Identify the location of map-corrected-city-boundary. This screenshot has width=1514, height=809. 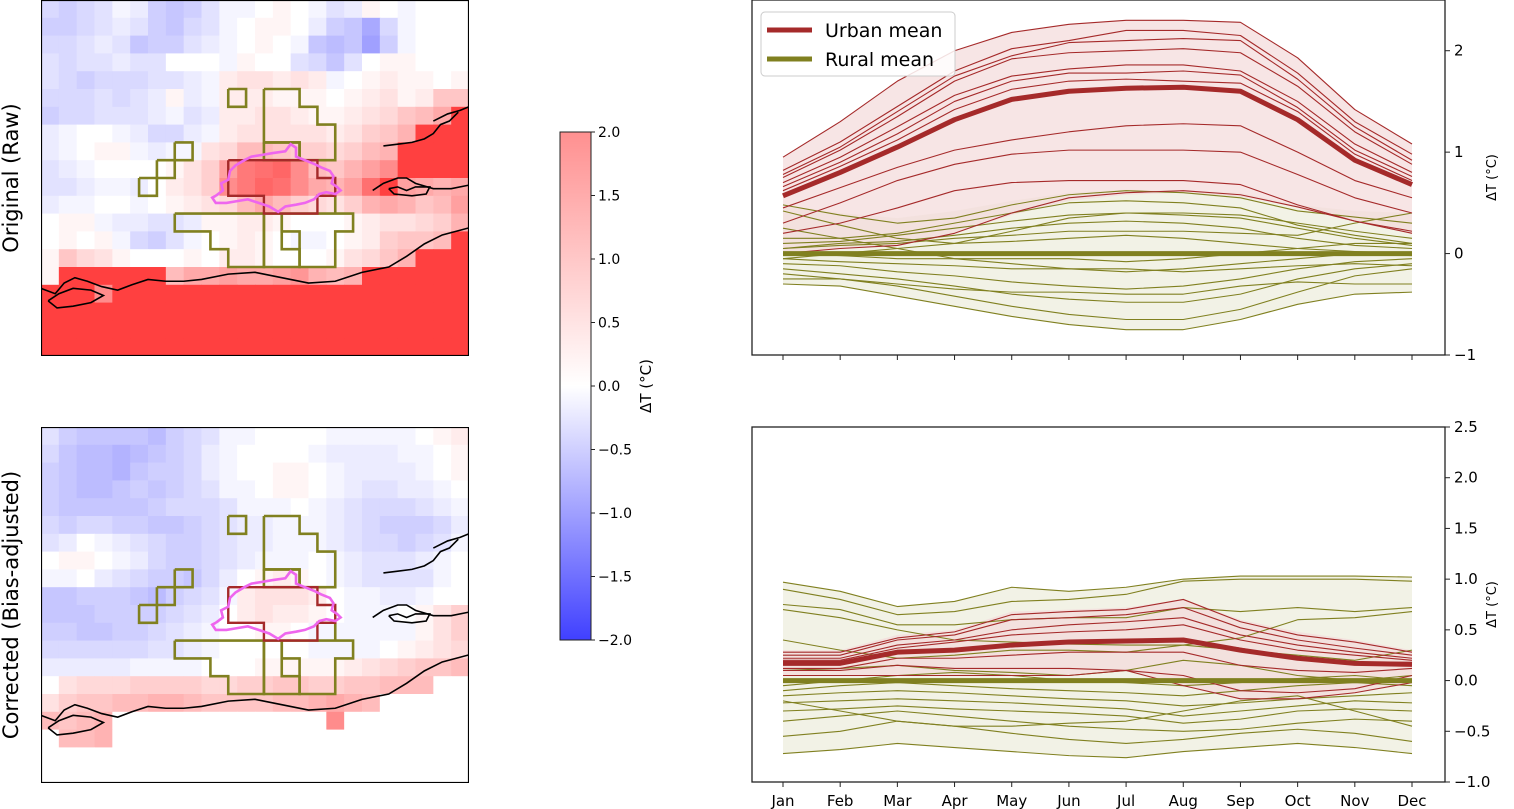
(276, 605).